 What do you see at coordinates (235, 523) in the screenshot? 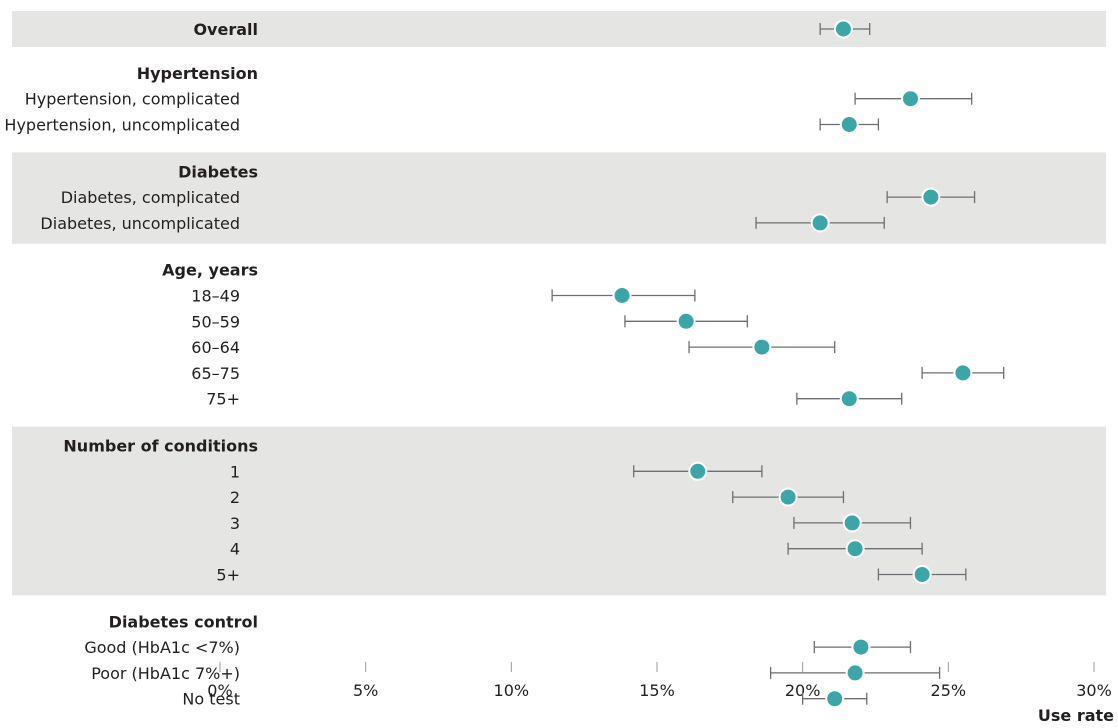
I see `row-label: 3` at bounding box center [235, 523].